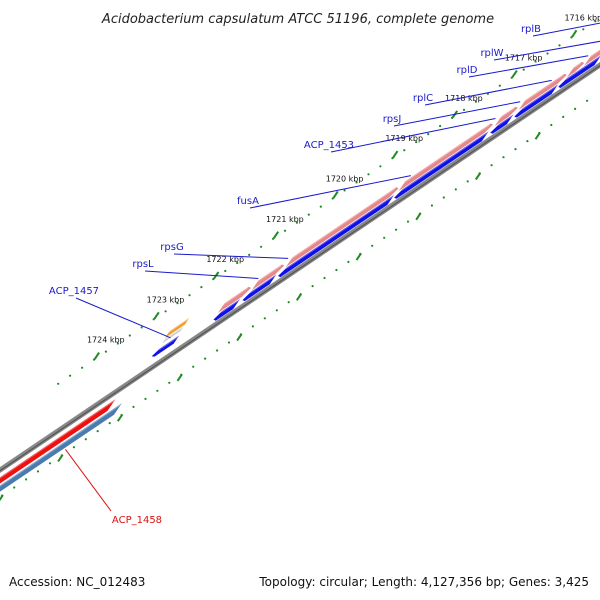  Describe the element at coordinates (582, 17) in the screenshot. I see `tick-label: 1716 kbp` at that location.